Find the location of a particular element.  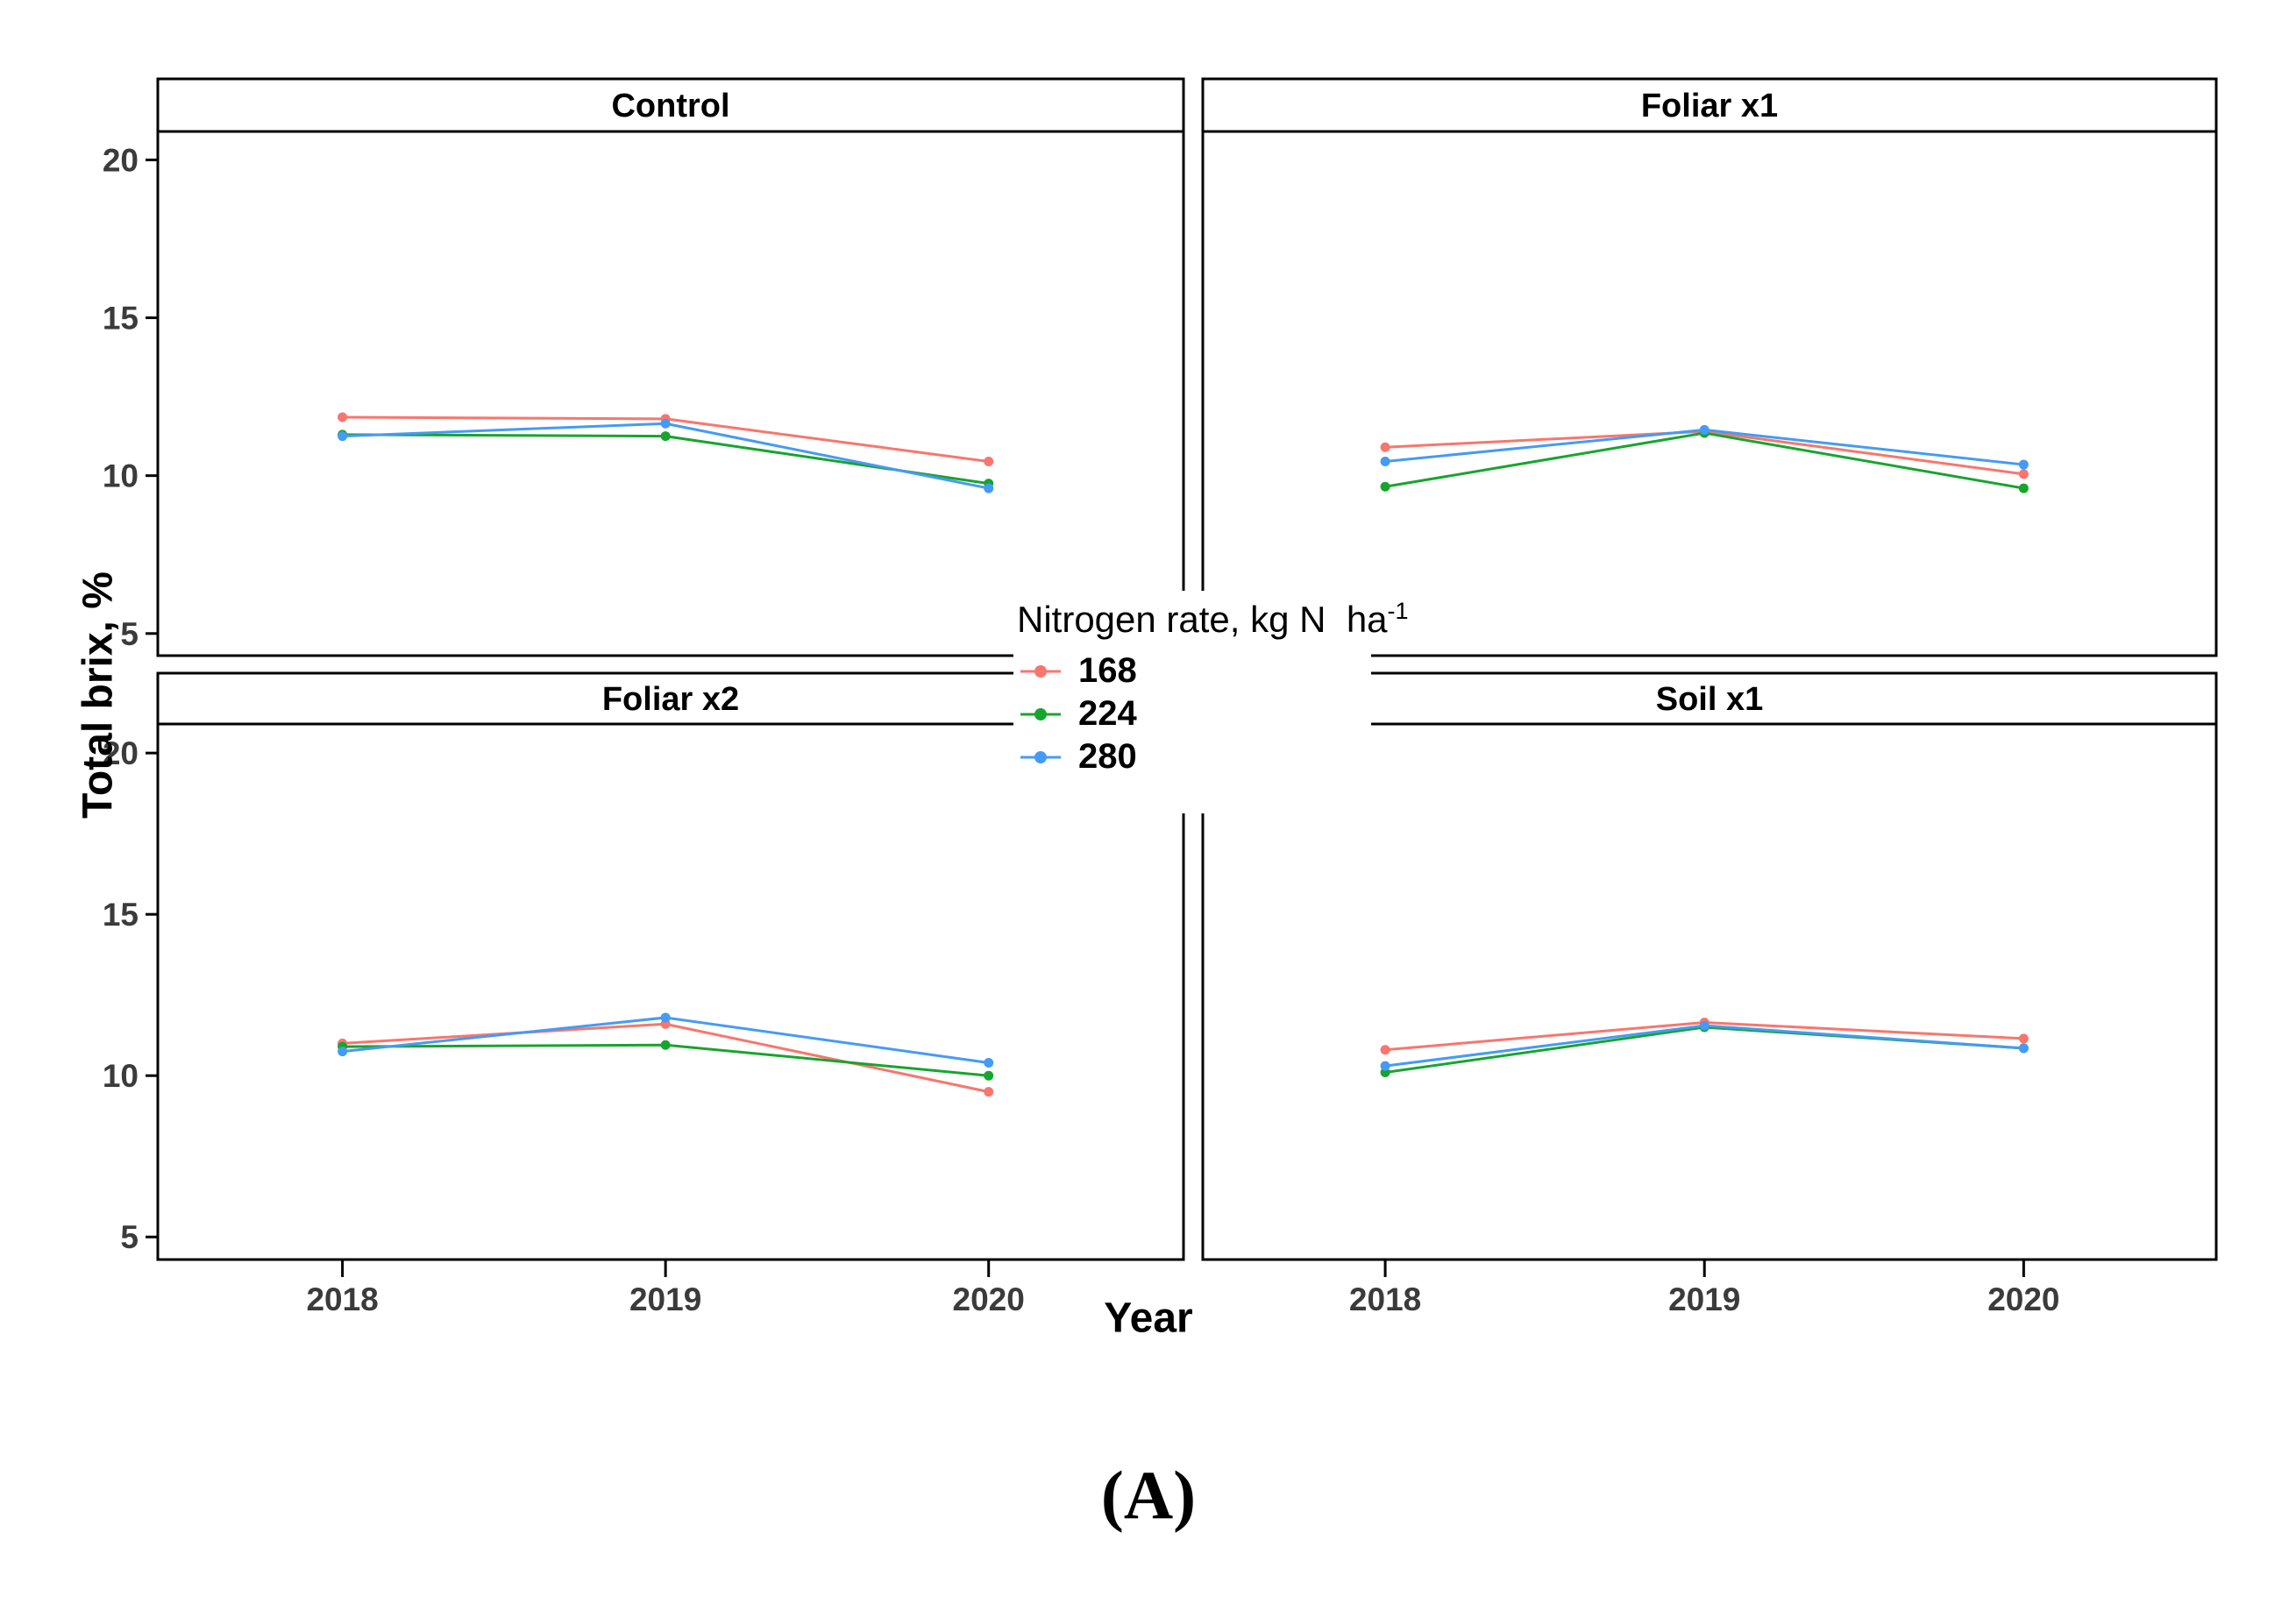

legend-item-label: 224 is located at coordinates (1107, 713).